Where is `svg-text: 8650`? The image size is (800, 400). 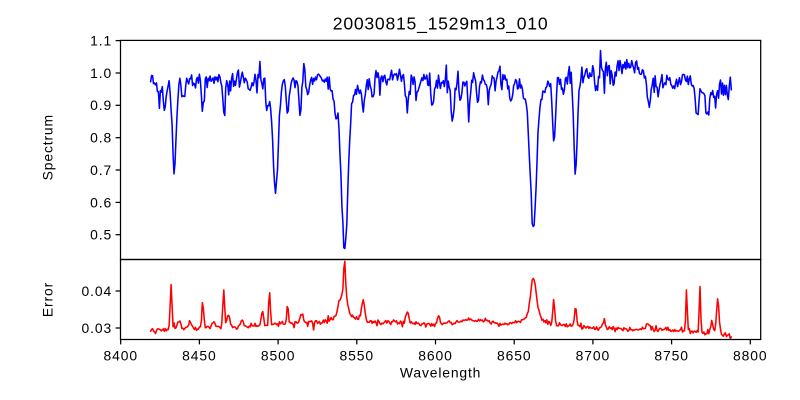 svg-text: 8650 is located at coordinates (514, 356).